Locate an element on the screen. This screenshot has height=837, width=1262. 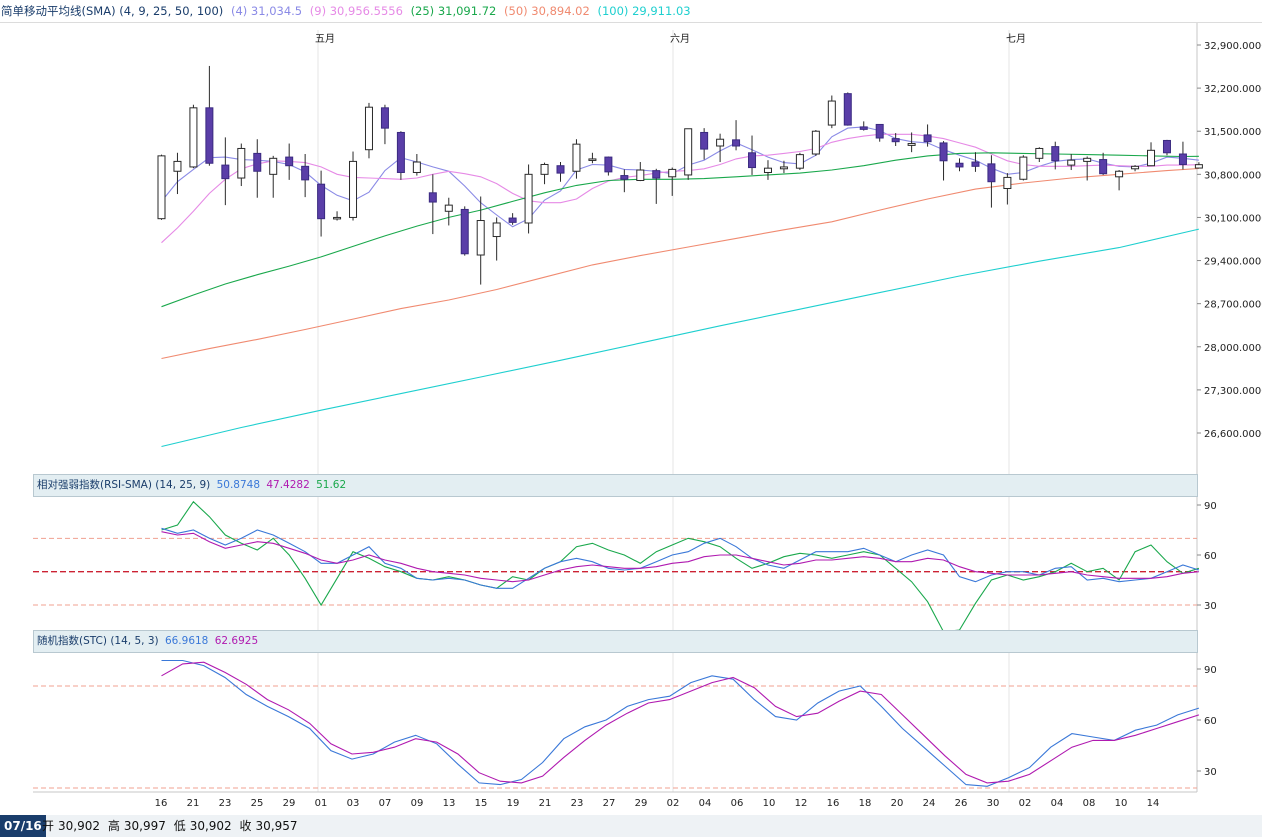
month-label: 五月 is located at coordinates (325, 39).